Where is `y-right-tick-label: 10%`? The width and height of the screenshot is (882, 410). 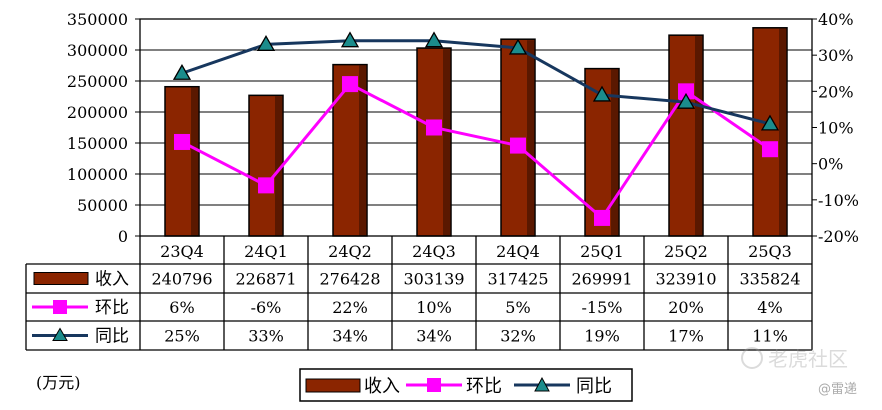
y-right-tick-label: 10% is located at coordinates (836, 128).